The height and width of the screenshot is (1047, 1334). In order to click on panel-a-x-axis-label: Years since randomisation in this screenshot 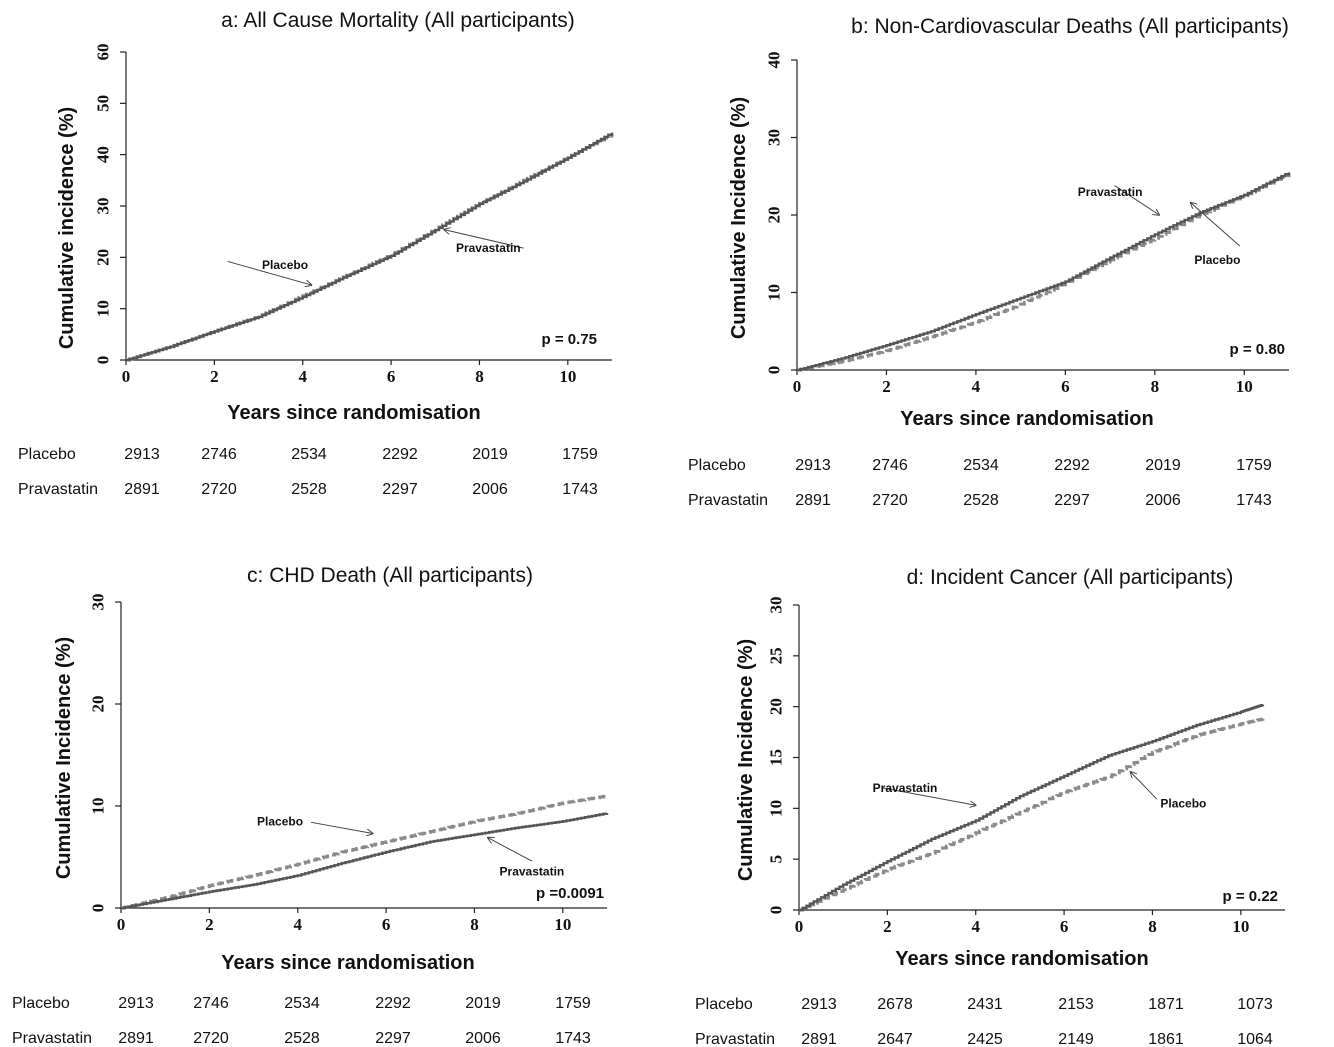, I will do `click(353, 413)`.